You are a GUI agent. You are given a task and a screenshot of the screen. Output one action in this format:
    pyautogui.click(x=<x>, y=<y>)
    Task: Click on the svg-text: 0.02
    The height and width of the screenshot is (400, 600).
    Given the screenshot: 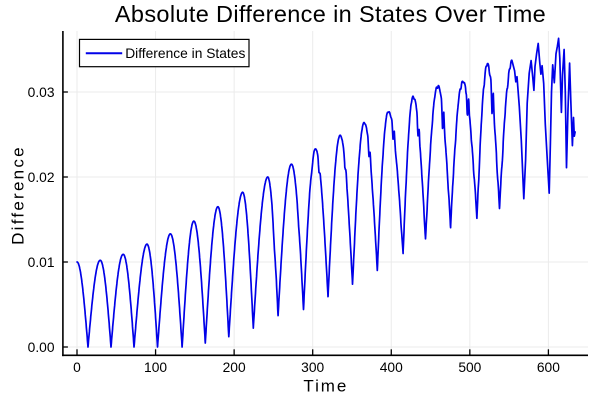 What is the action you would take?
    pyautogui.click(x=41, y=177)
    